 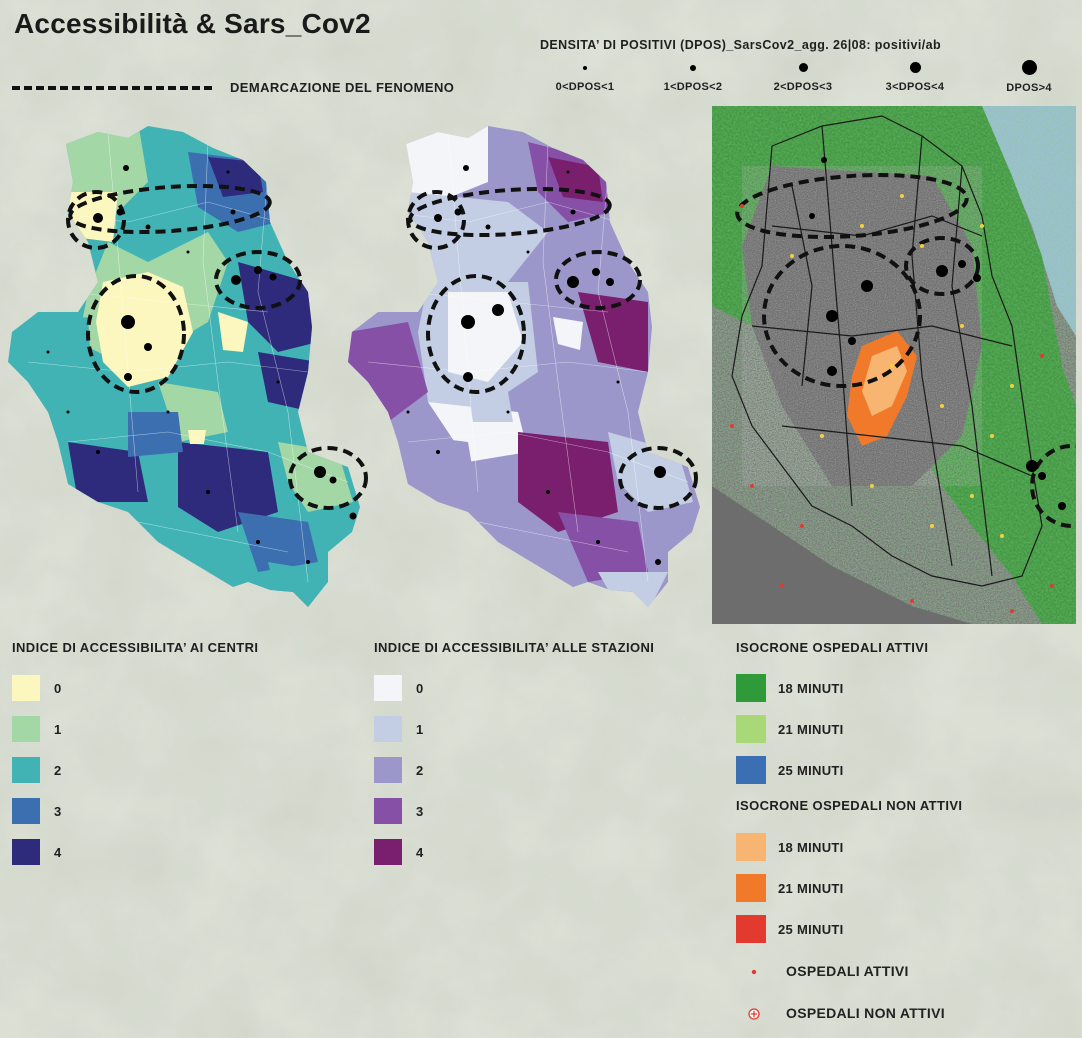 I want to click on legend-ospedali-non-attivi-title: ISOCRONE OSPEDALI NON ATTIVI, so click(x=849, y=805).